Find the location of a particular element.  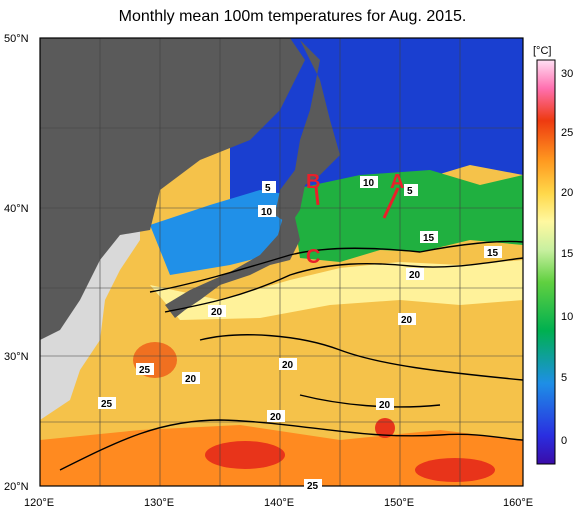

lat-label: 50°N is located at coordinates (16, 39).